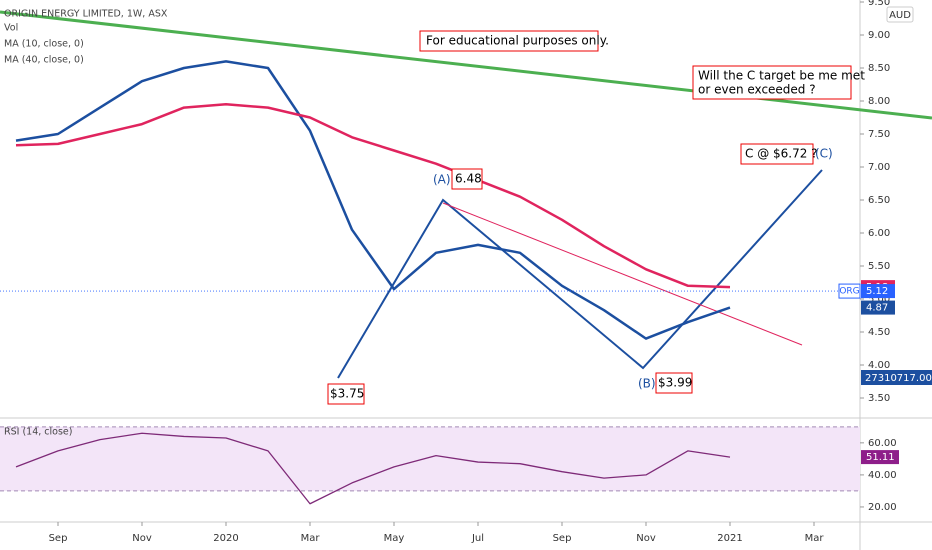 Image resolution: width=932 pixels, height=550 pixels. I want to click on x-tick-label: 2020, so click(225, 538).